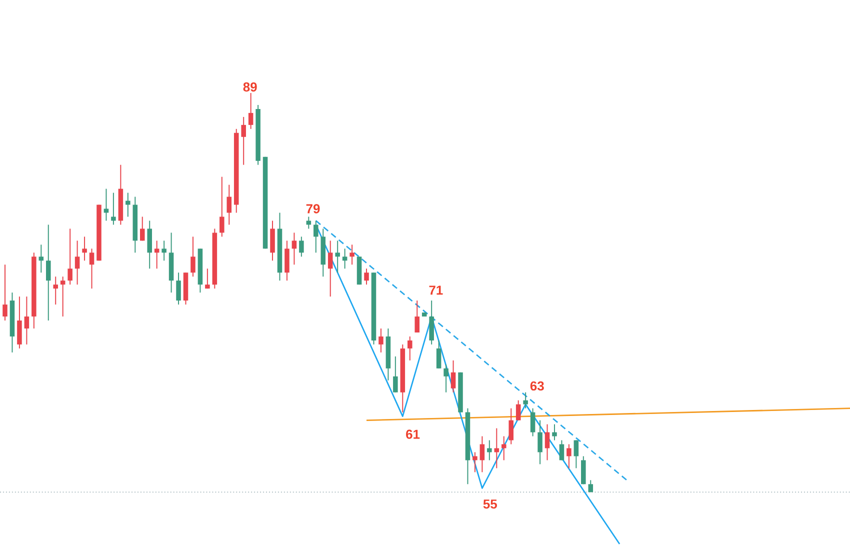 This screenshot has width=850, height=556. I want to click on text: 55, so click(490, 504).